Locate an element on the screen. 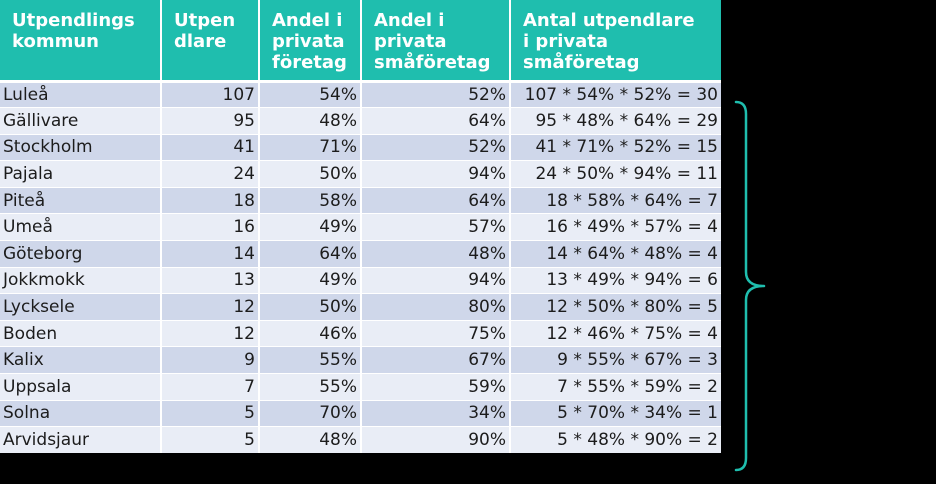 The height and width of the screenshot is (484, 936). header-andel-smaforetag-line-2: privata is located at coordinates (410, 41).